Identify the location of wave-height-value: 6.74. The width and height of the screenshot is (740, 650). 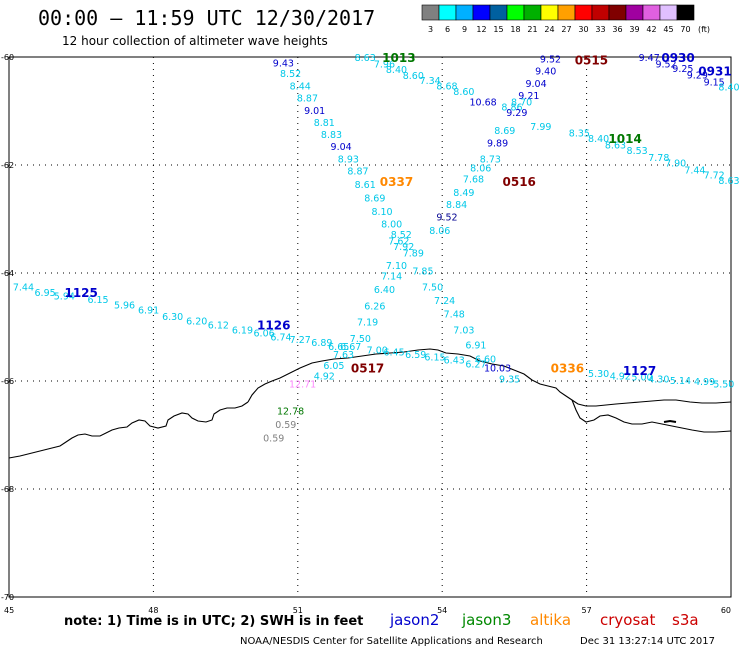
(280, 338).